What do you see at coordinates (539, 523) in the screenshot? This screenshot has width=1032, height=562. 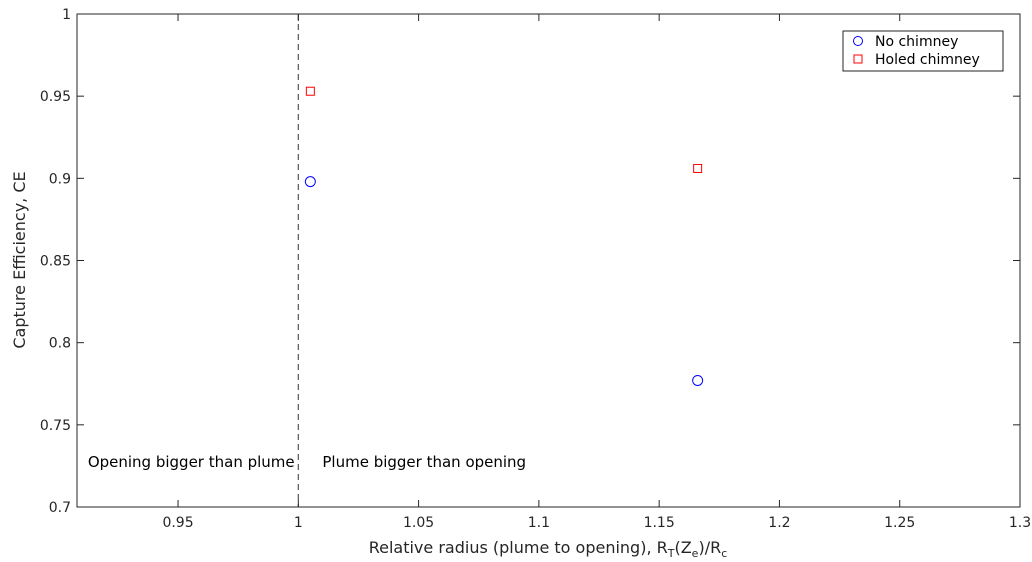 I see `x-tick-label: 1.1` at bounding box center [539, 523].